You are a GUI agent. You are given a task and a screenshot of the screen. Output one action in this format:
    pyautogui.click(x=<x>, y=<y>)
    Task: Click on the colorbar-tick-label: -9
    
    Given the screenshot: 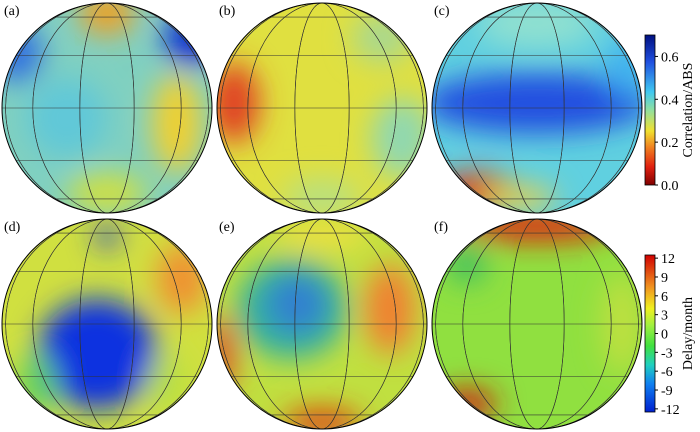 What is the action you would take?
    pyautogui.click(x=667, y=391)
    